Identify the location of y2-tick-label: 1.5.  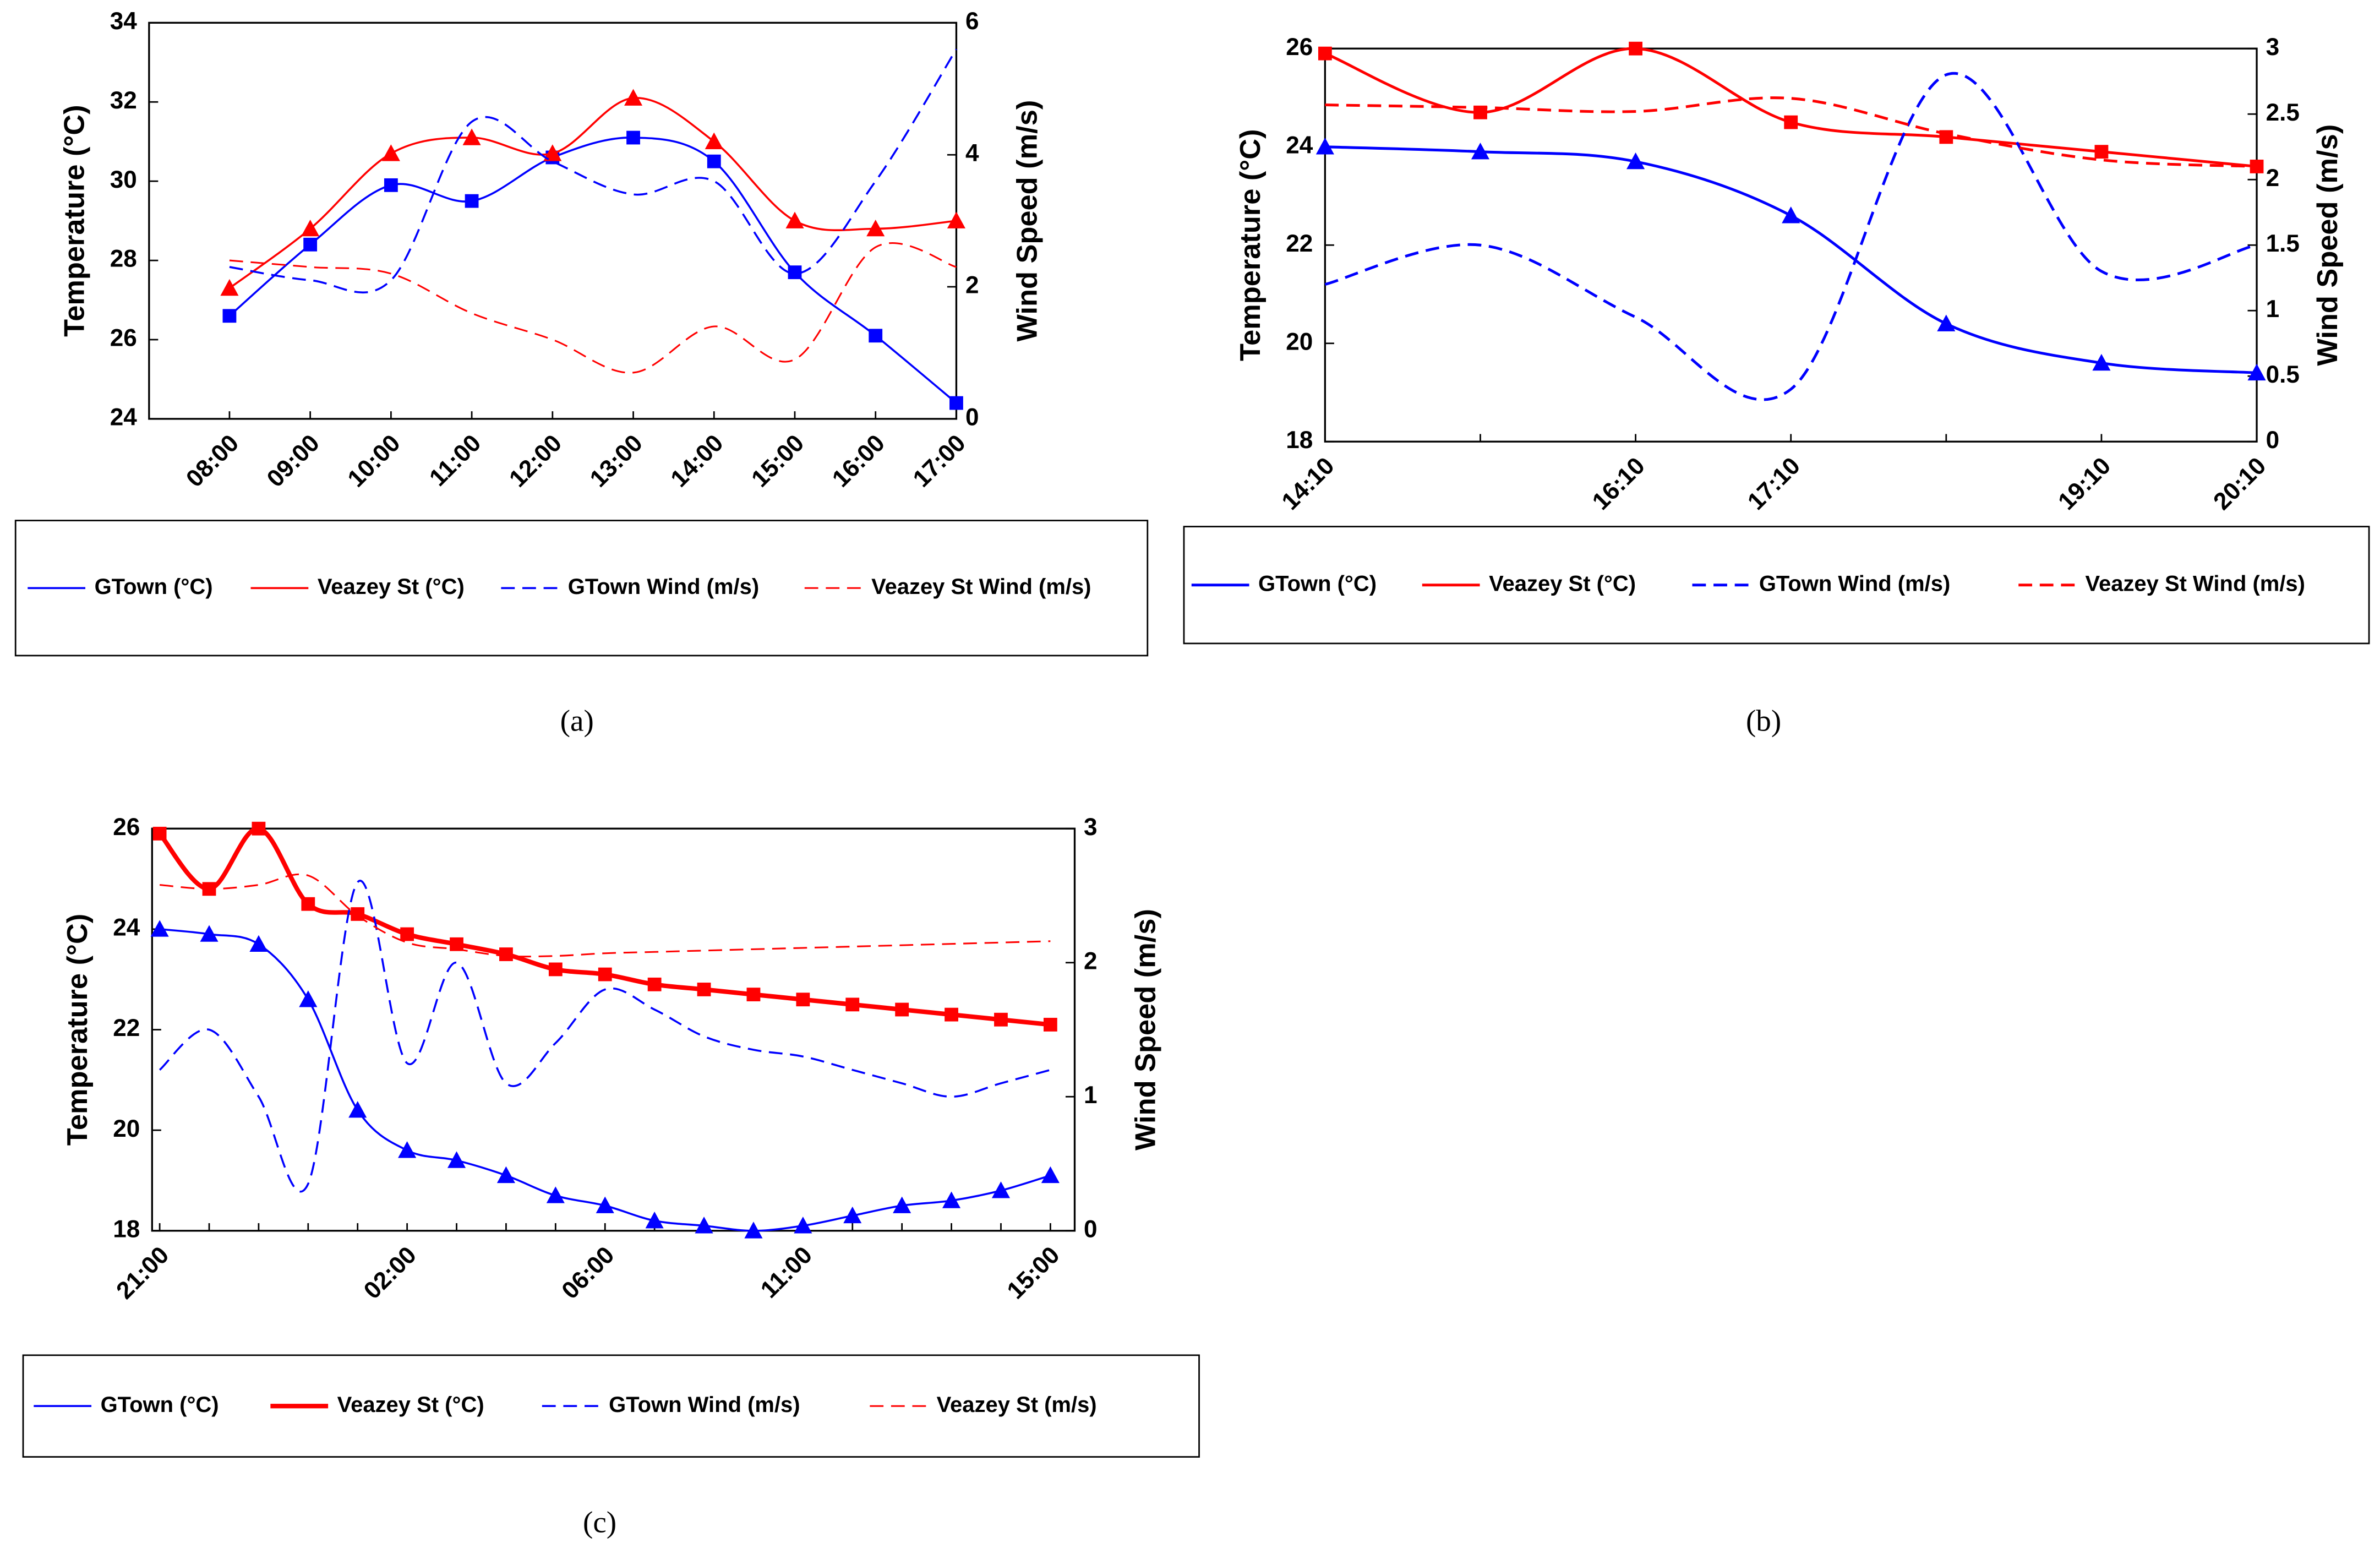
(2283, 243).